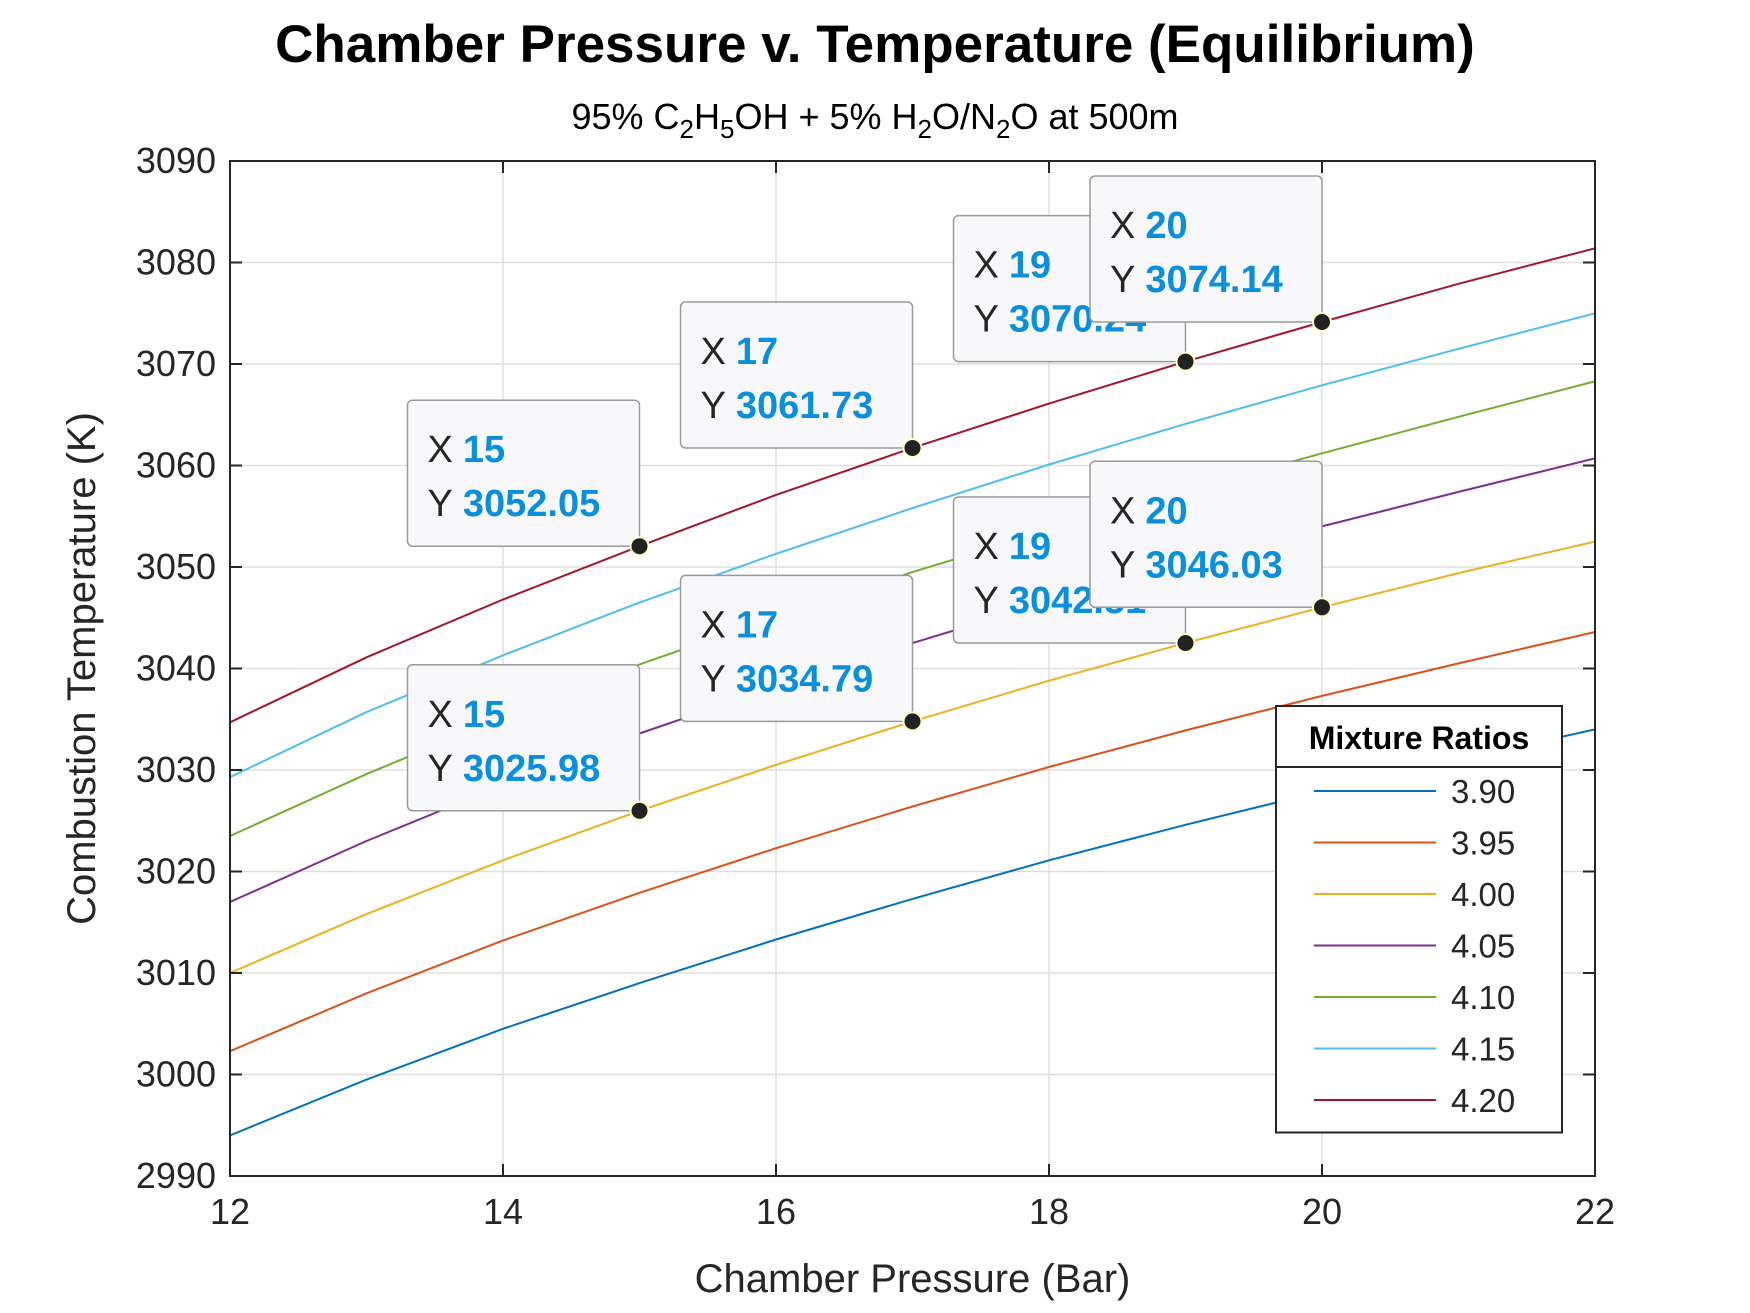 The height and width of the screenshot is (1313, 1750). Describe the element at coordinates (176, 1074) in the screenshot. I see `y-tick-label: 3000` at that location.